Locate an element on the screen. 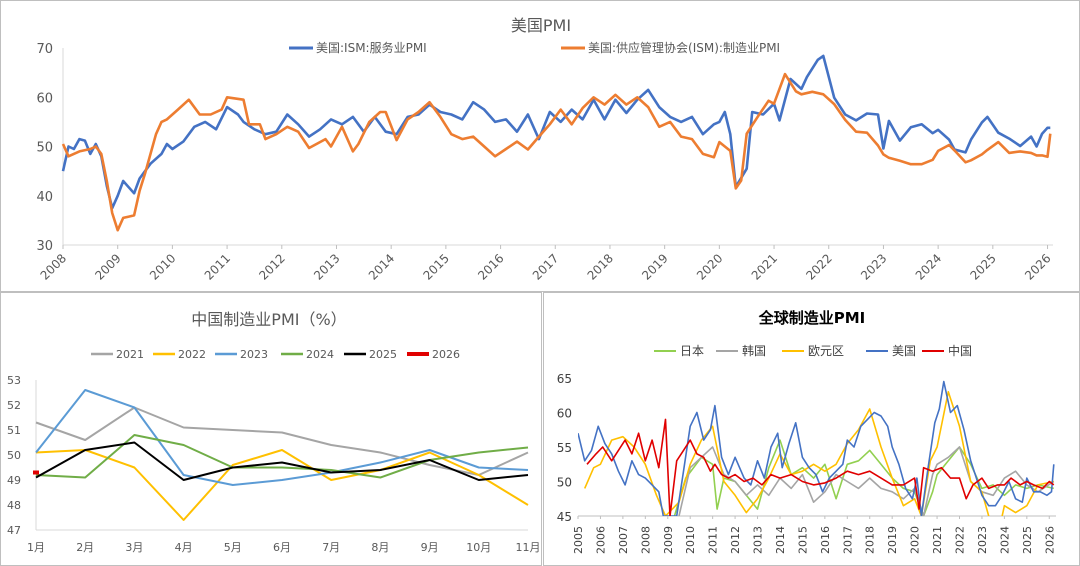 The height and width of the screenshot is (566, 1080). y-tick-label: 40 is located at coordinates (44, 197).